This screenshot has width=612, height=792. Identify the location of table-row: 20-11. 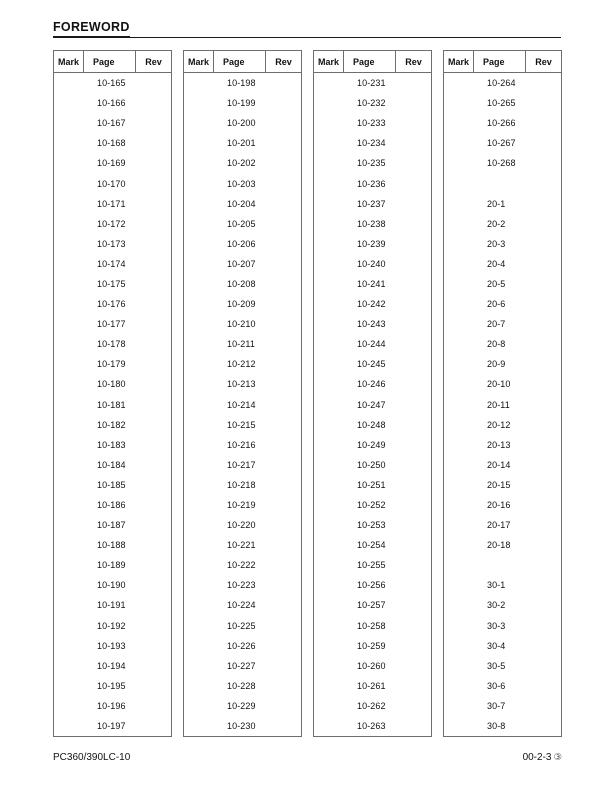
(502, 405).